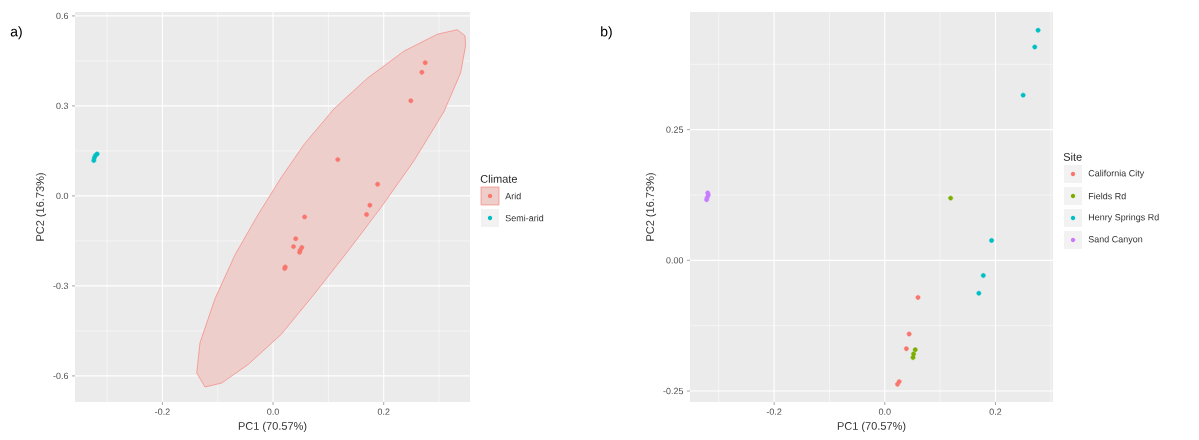 Image resolution: width=1199 pixels, height=440 pixels. What do you see at coordinates (675, 129) in the screenshot?
I see `y-tick-label: 0.25` at bounding box center [675, 129].